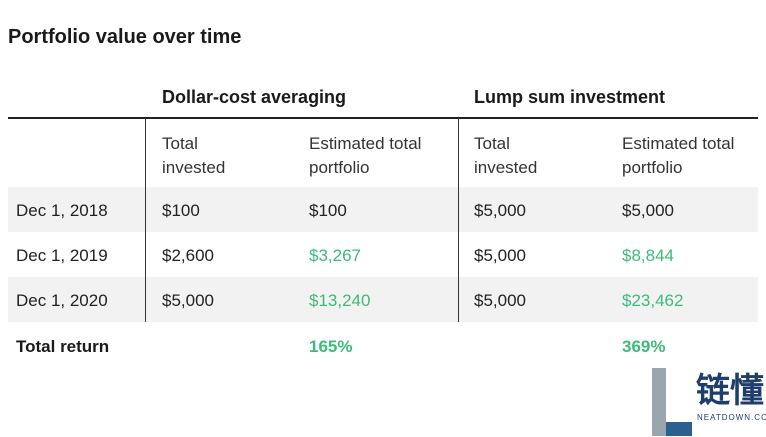 This screenshot has height=437, width=766. I want to click on total-value: 165%, so click(331, 346).